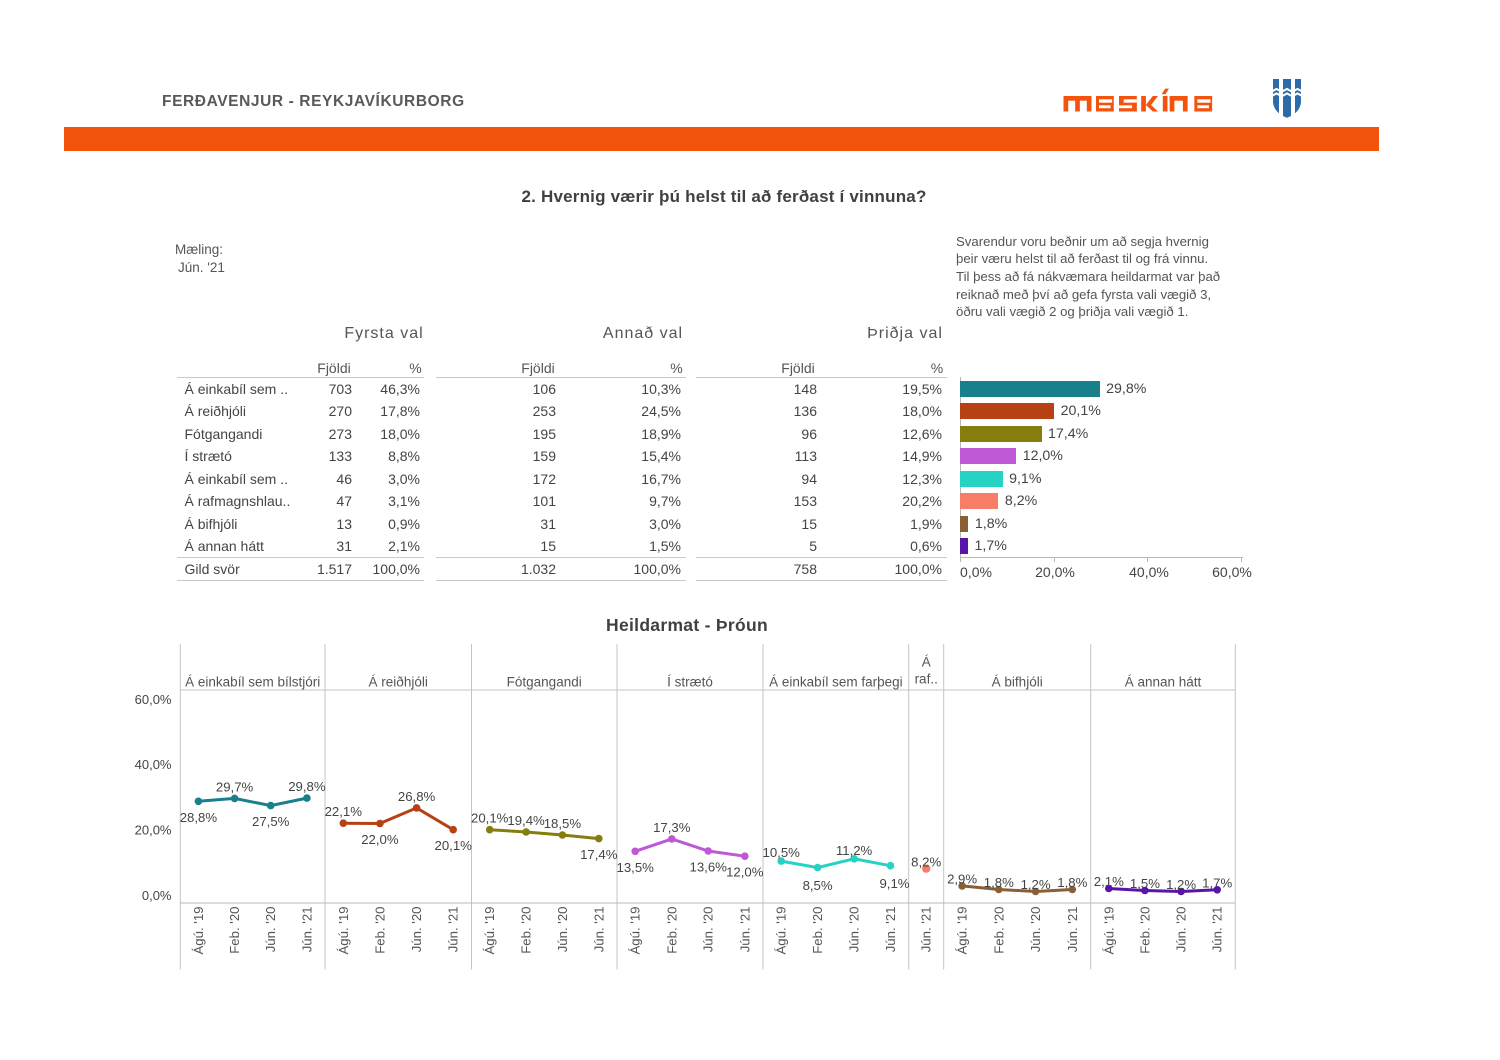 The height and width of the screenshot is (1060, 1500). I want to click on svg-text: 10,5%, so click(781, 852).